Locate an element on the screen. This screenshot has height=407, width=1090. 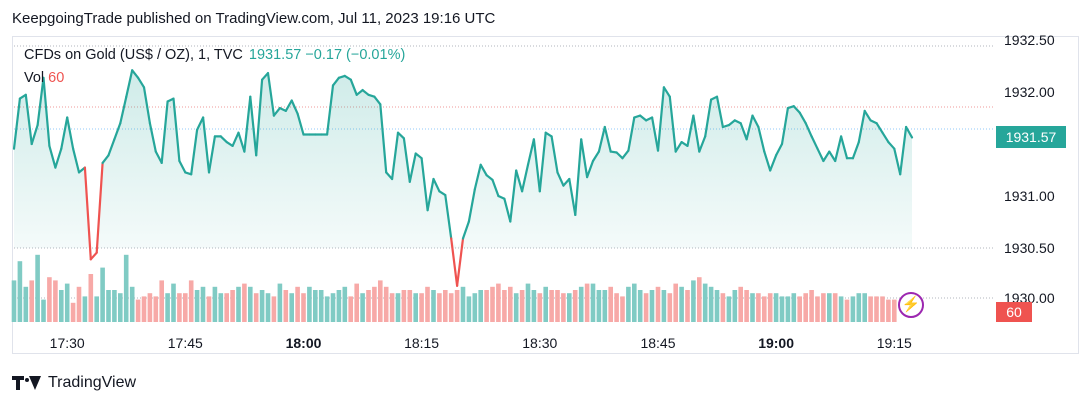
volume-label: Vol is located at coordinates (34, 78).